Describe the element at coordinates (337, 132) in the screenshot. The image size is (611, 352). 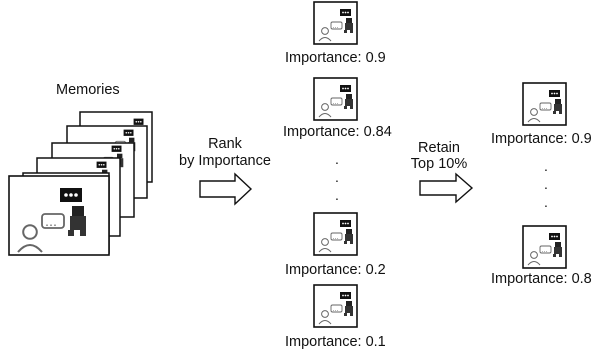
I see `ranked-importance-label: Importance: 0.84` at that location.